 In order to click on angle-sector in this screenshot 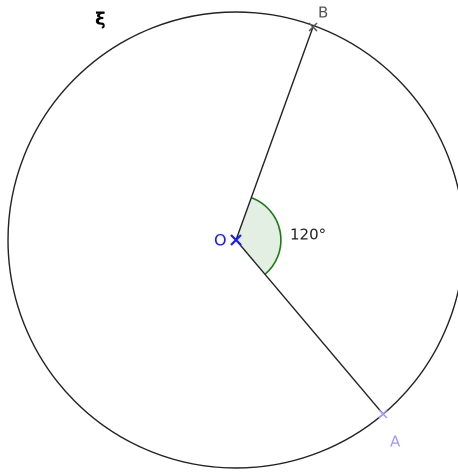, I will do `click(258, 236)`.